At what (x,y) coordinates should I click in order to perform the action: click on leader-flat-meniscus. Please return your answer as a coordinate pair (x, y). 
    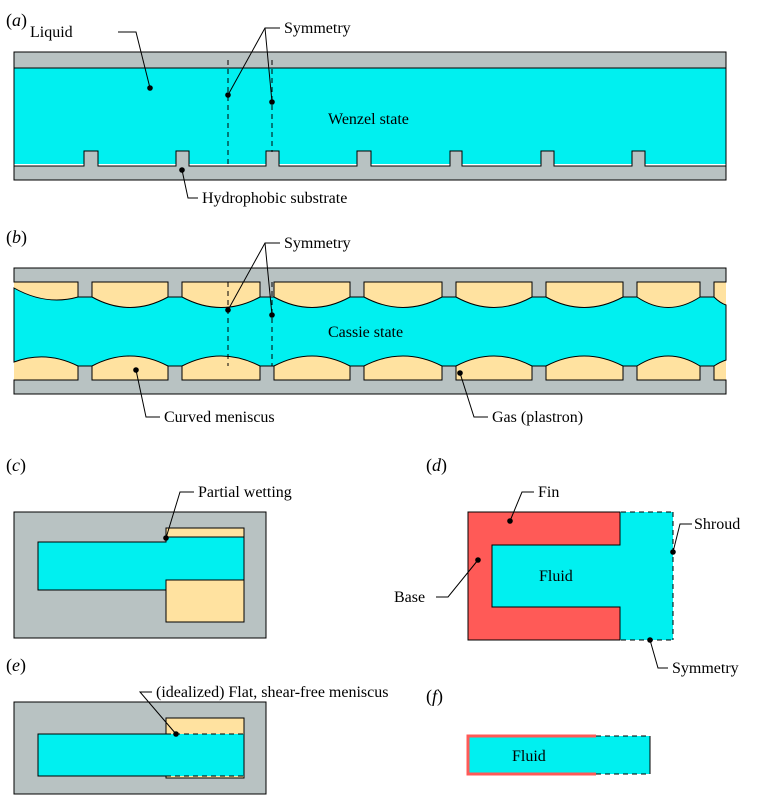
    Looking at the image, I should click on (157, 713).